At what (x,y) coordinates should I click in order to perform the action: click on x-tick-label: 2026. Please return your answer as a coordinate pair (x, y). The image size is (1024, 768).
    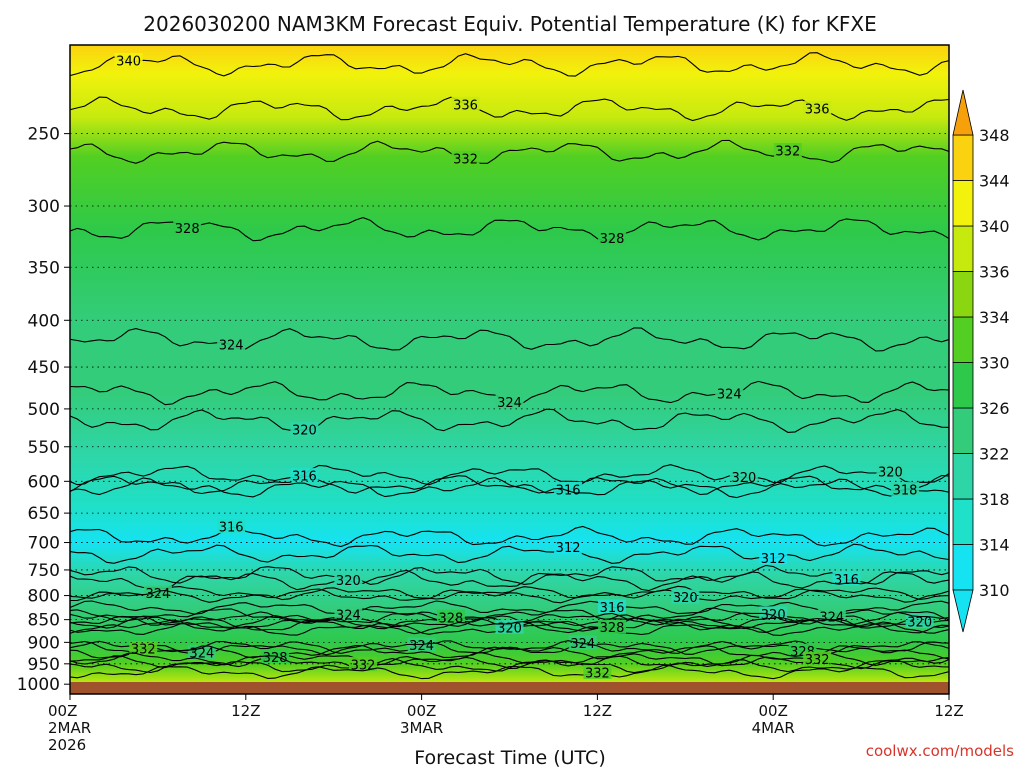
    Looking at the image, I should click on (67, 745).